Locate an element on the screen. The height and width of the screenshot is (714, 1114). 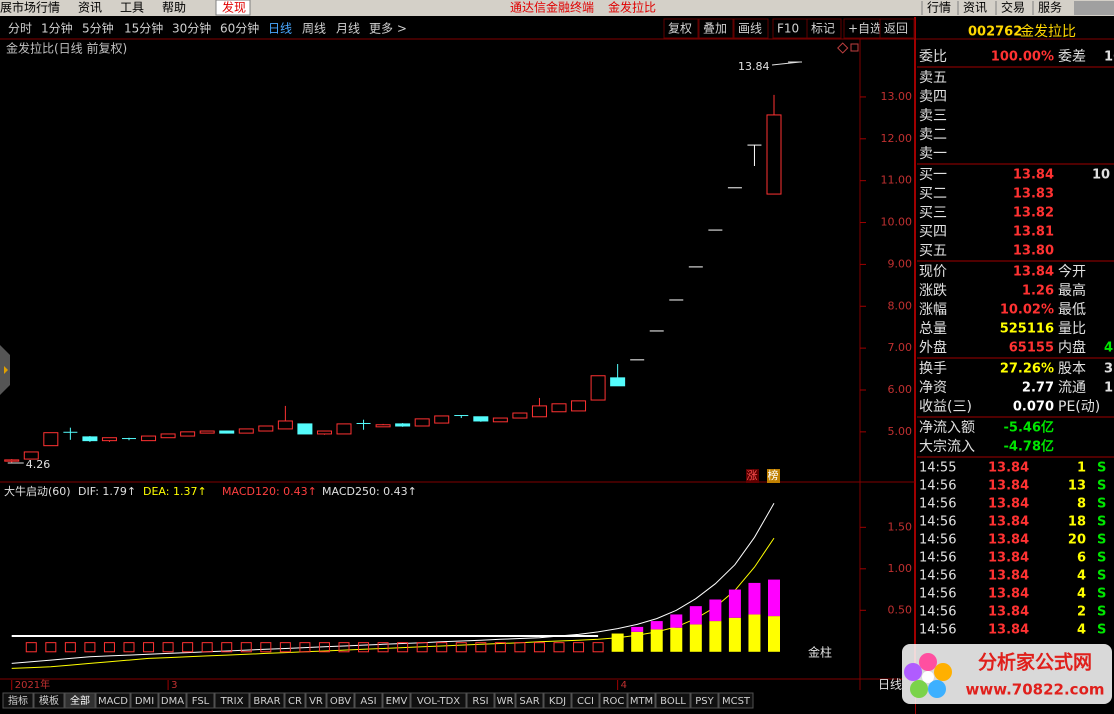
tool-label: 复权 is located at coordinates (680, 29).